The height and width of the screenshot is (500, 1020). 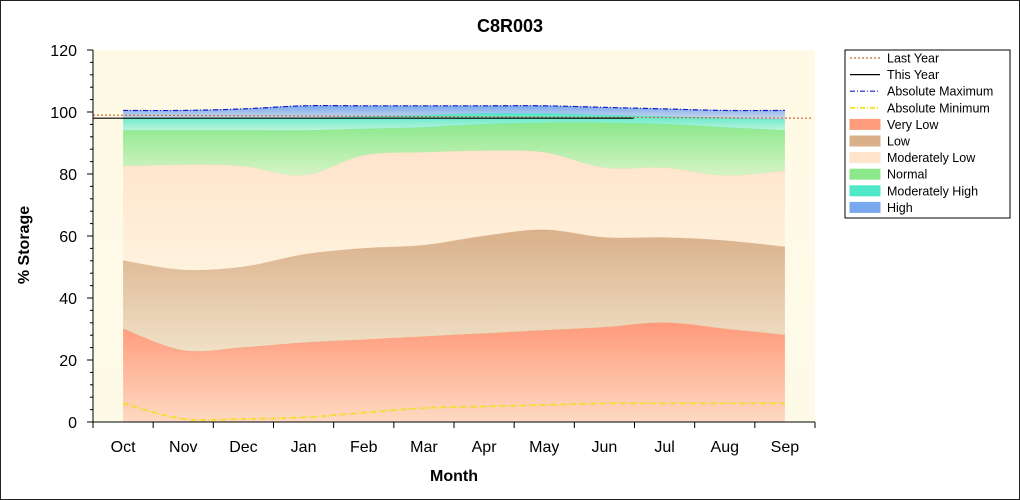 What do you see at coordinates (63, 113) in the screenshot?
I see `y-tick-label: 100` at bounding box center [63, 113].